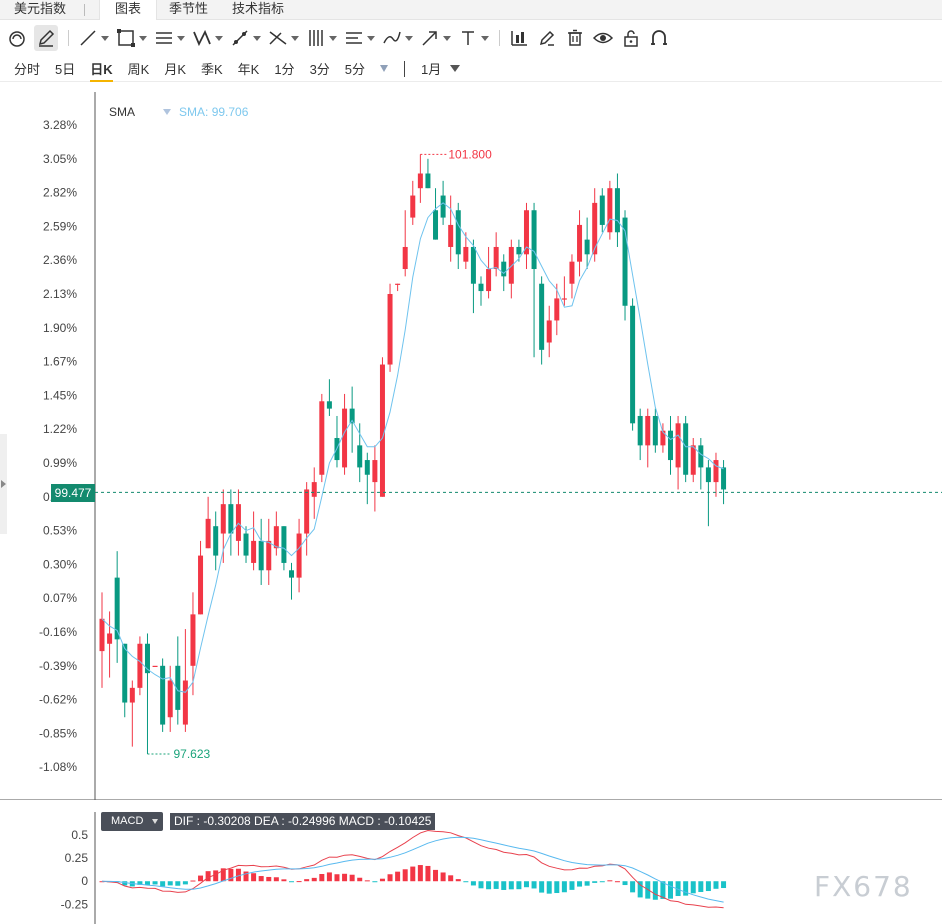 This screenshot has width=942, height=924. Describe the element at coordinates (211, 69) in the screenshot. I see `period-quarterly: 季K` at that location.